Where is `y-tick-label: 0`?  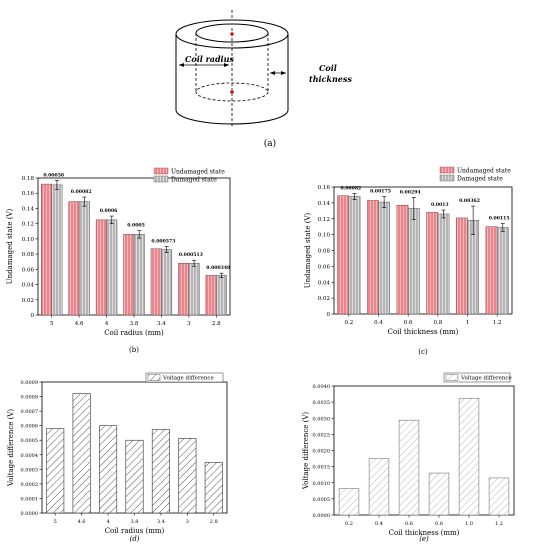
y-tick-label: 0 is located at coordinates (33, 316).